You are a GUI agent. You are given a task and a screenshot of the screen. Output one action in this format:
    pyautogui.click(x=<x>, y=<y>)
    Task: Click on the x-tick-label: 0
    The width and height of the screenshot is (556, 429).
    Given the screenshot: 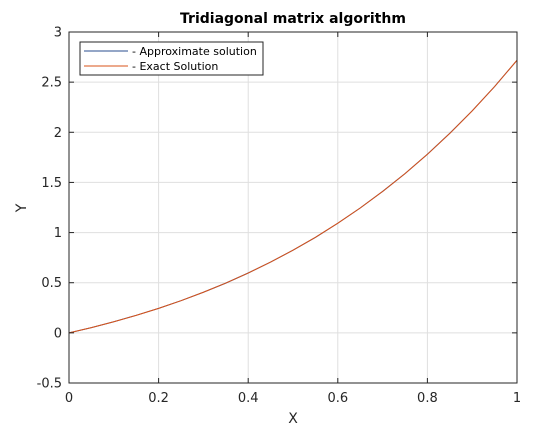 What is the action you would take?
    pyautogui.click(x=69, y=398)
    